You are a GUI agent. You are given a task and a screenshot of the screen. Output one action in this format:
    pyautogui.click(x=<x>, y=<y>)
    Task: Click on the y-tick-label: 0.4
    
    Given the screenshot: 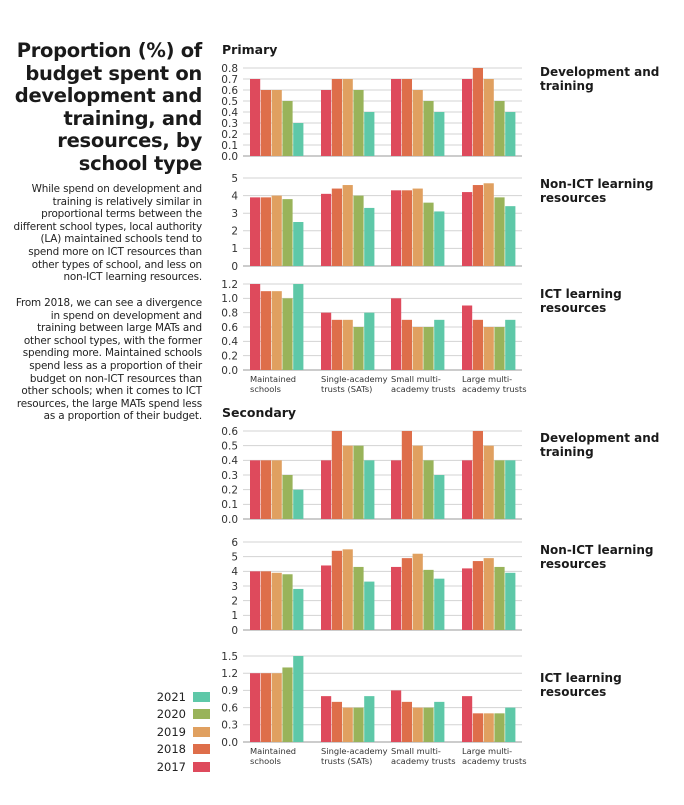 What is the action you would take?
    pyautogui.click(x=229, y=113)
    